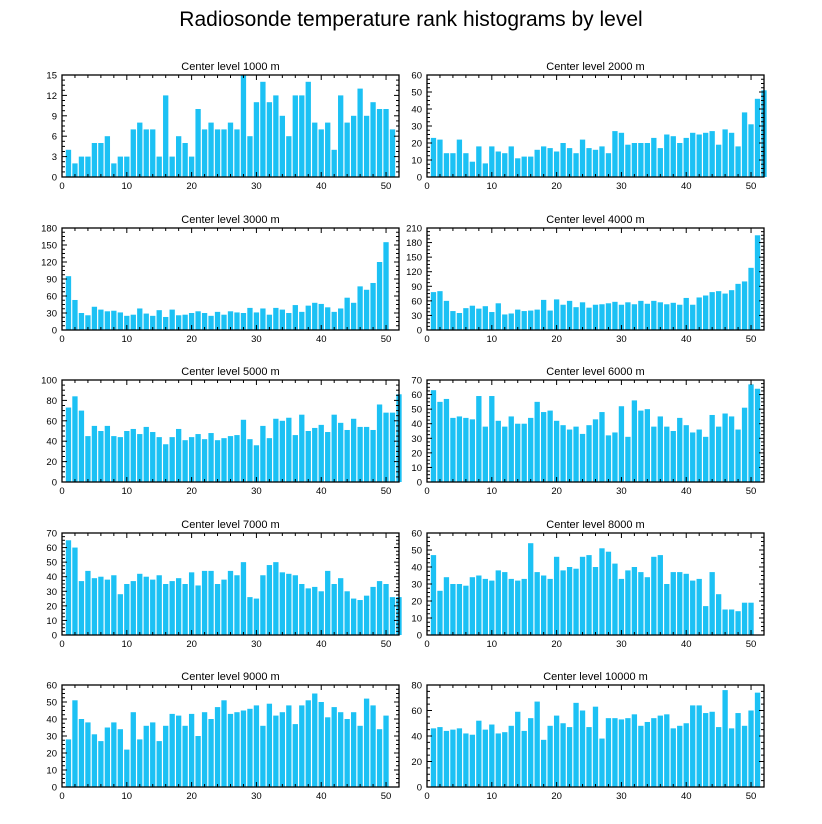 The width and height of the screenshot is (822, 824). I want to click on y-tick-label: 30, so click(416, 585).